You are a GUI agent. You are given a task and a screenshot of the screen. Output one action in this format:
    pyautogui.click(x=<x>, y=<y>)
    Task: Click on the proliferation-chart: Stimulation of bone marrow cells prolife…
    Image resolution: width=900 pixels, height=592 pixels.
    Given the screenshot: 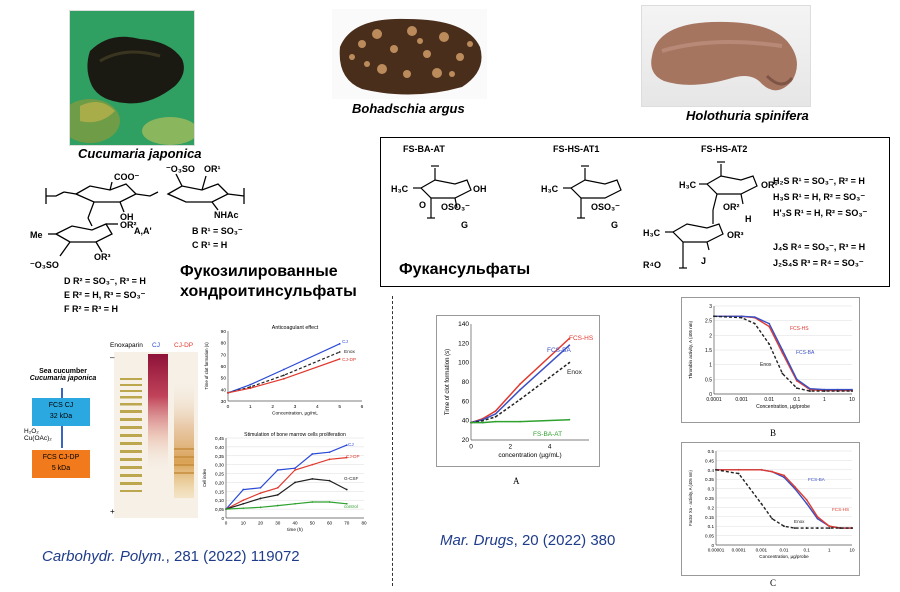 What is the action you would take?
    pyautogui.click(x=284, y=482)
    